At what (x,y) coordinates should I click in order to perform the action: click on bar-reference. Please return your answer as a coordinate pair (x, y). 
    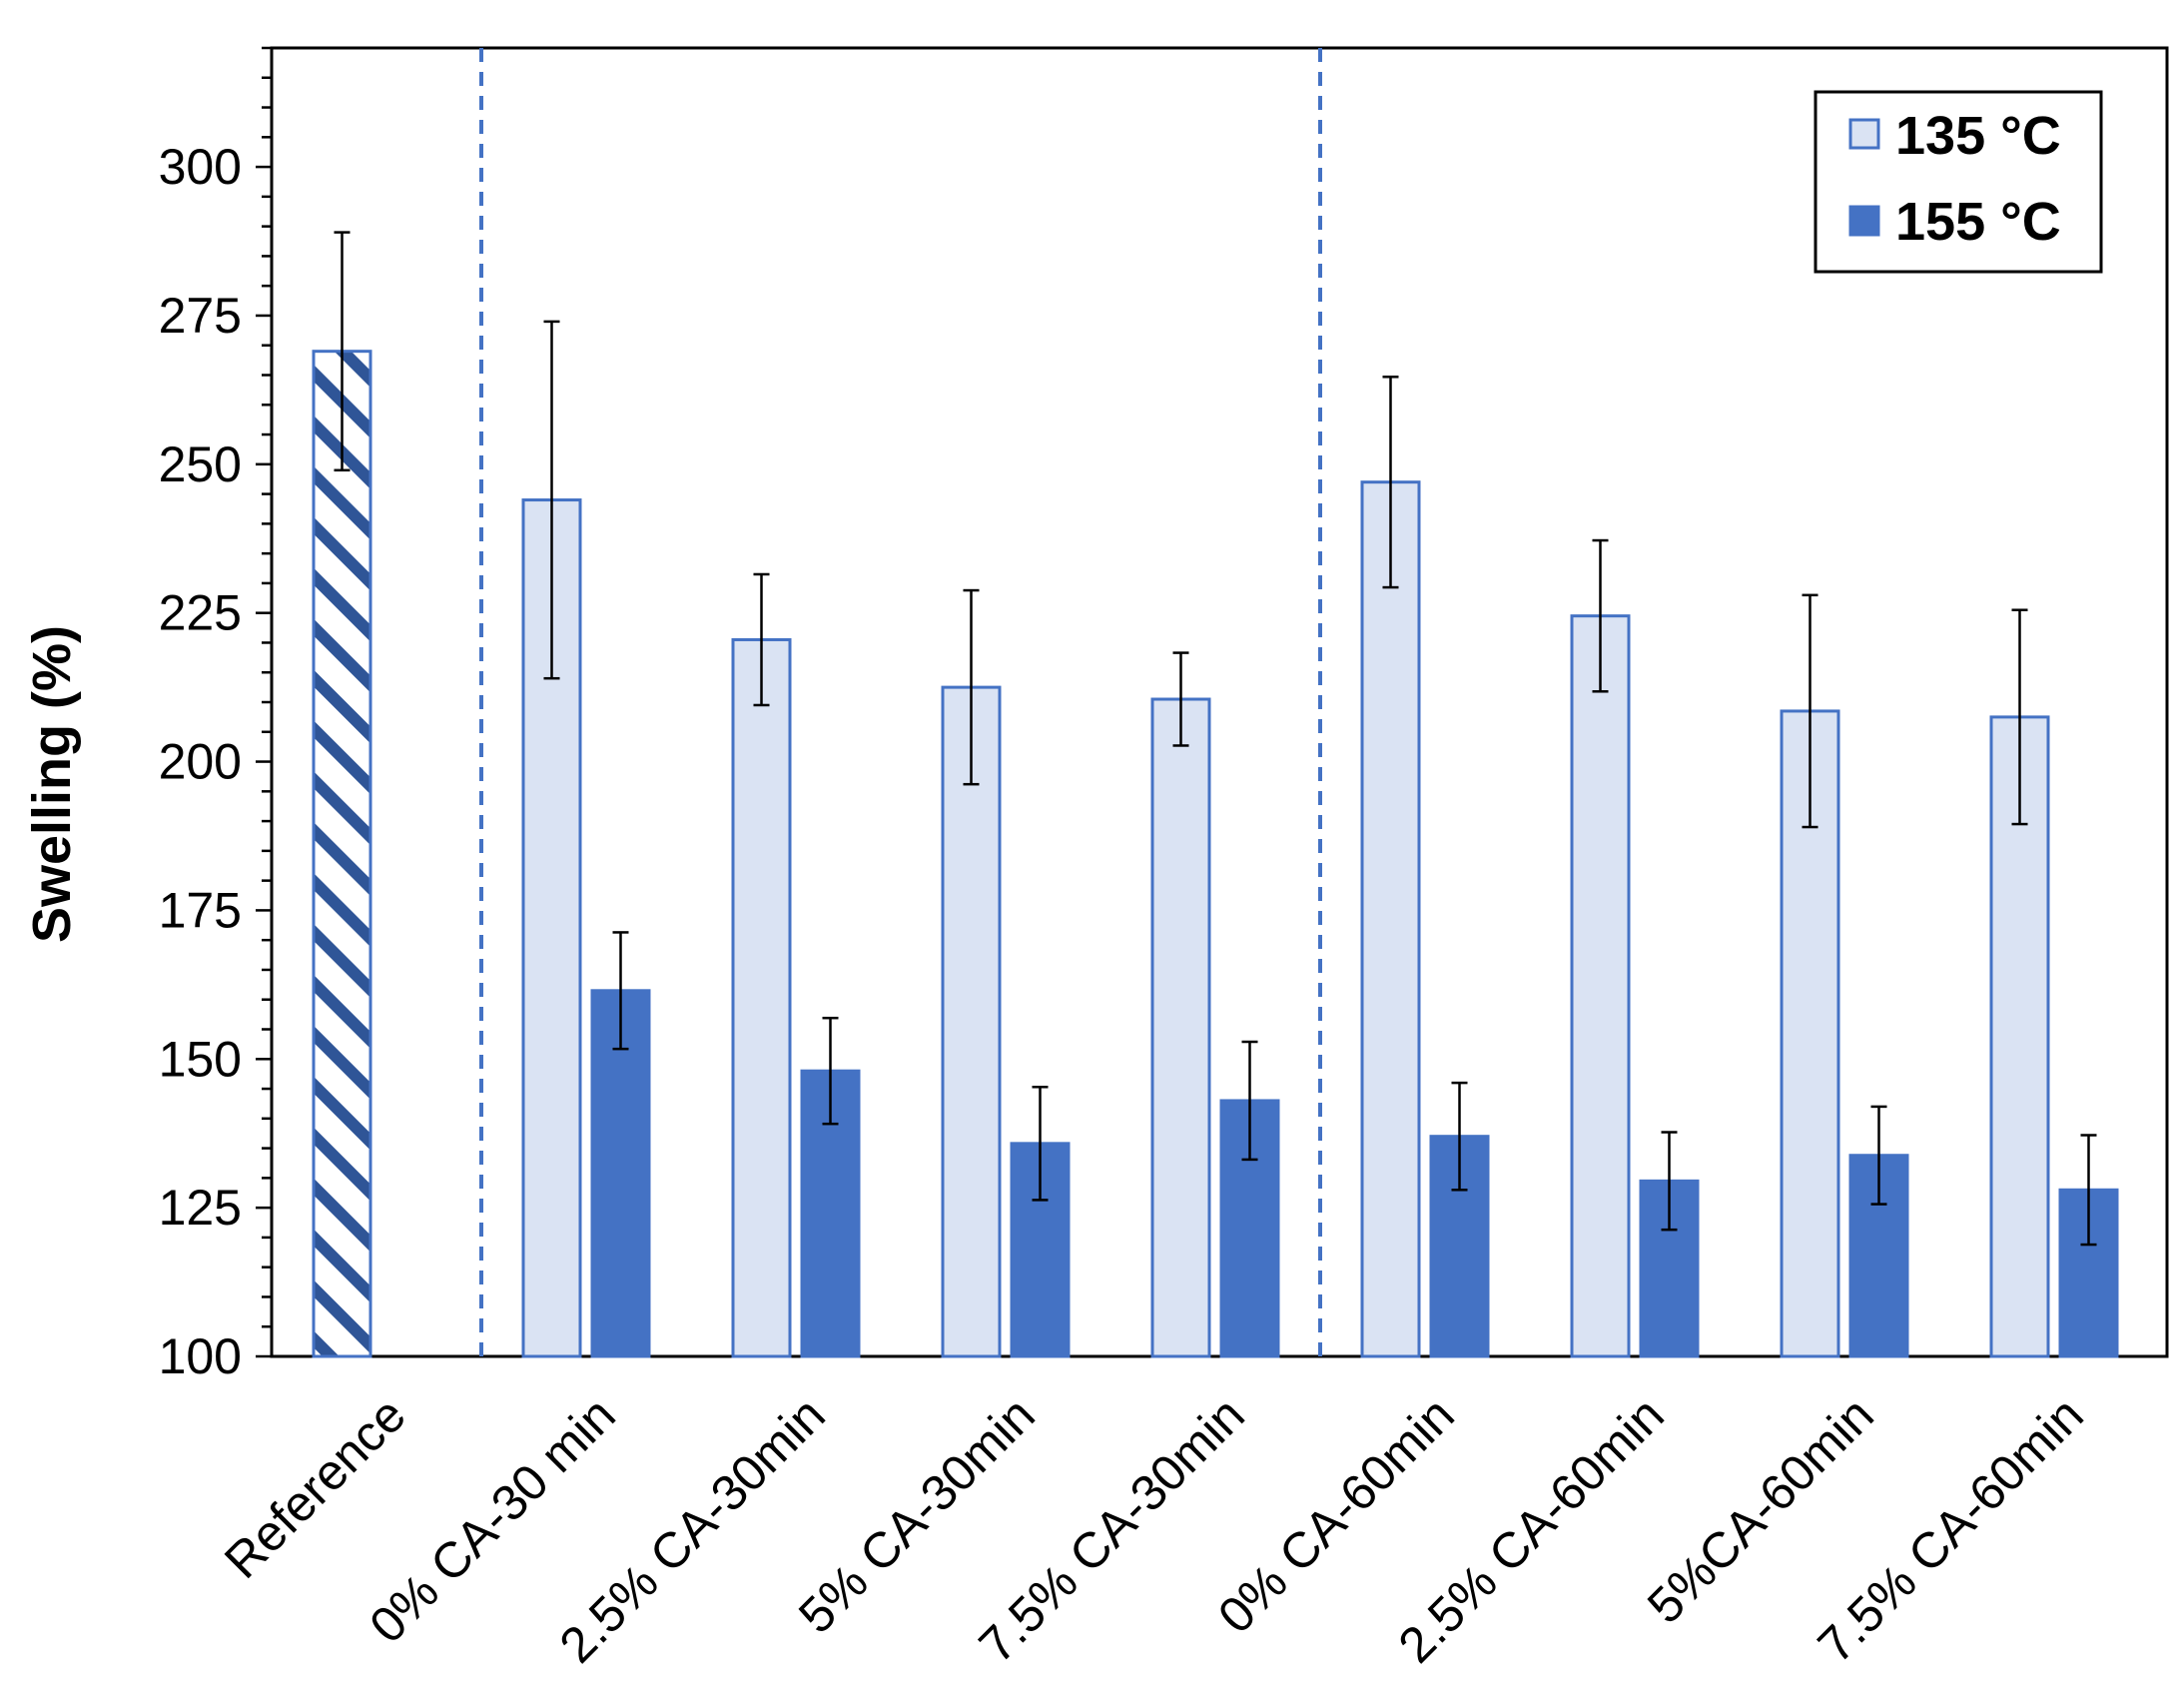
    Looking at the image, I should click on (342, 854).